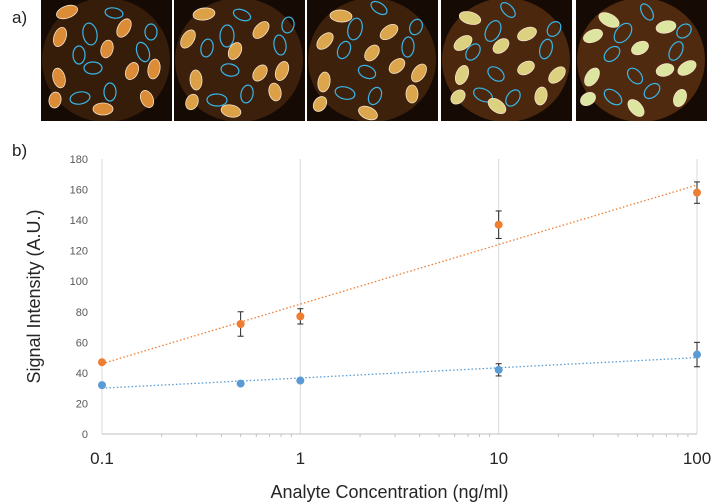 The height and width of the screenshot is (503, 714). Describe the element at coordinates (20, 150) in the screenshot. I see `panel-label-b: b)` at that location.